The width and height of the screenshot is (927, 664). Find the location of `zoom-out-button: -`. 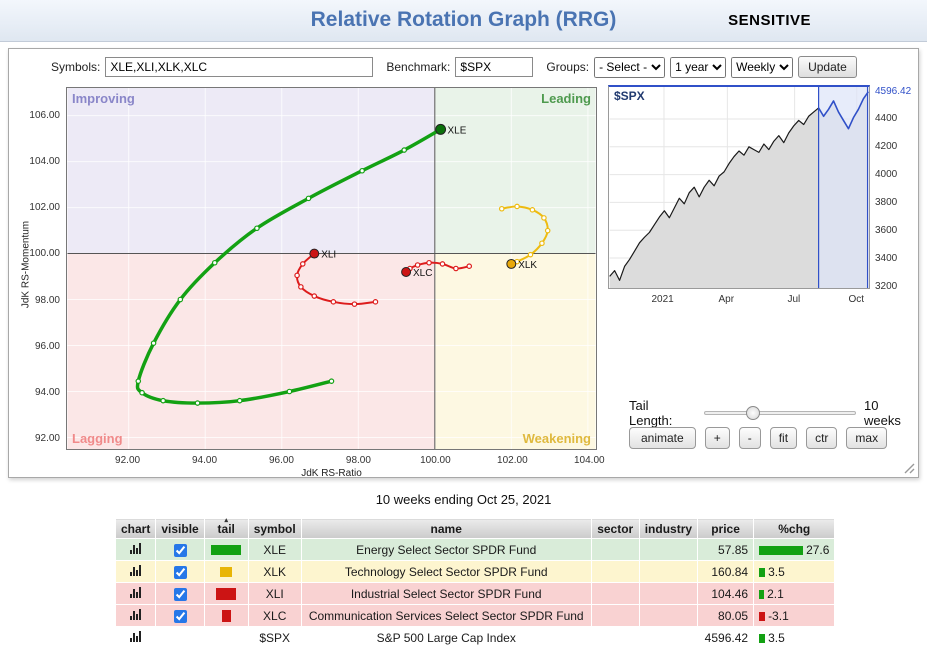

zoom-out-button: - is located at coordinates (749, 438).